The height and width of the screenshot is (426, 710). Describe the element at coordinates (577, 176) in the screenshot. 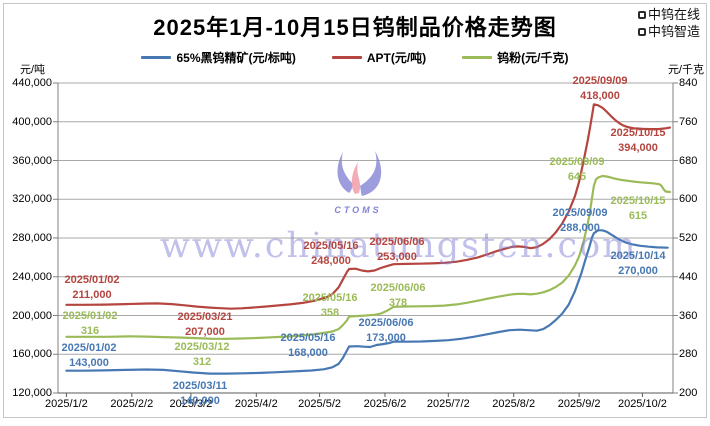

I see `annotation-value: 645` at that location.